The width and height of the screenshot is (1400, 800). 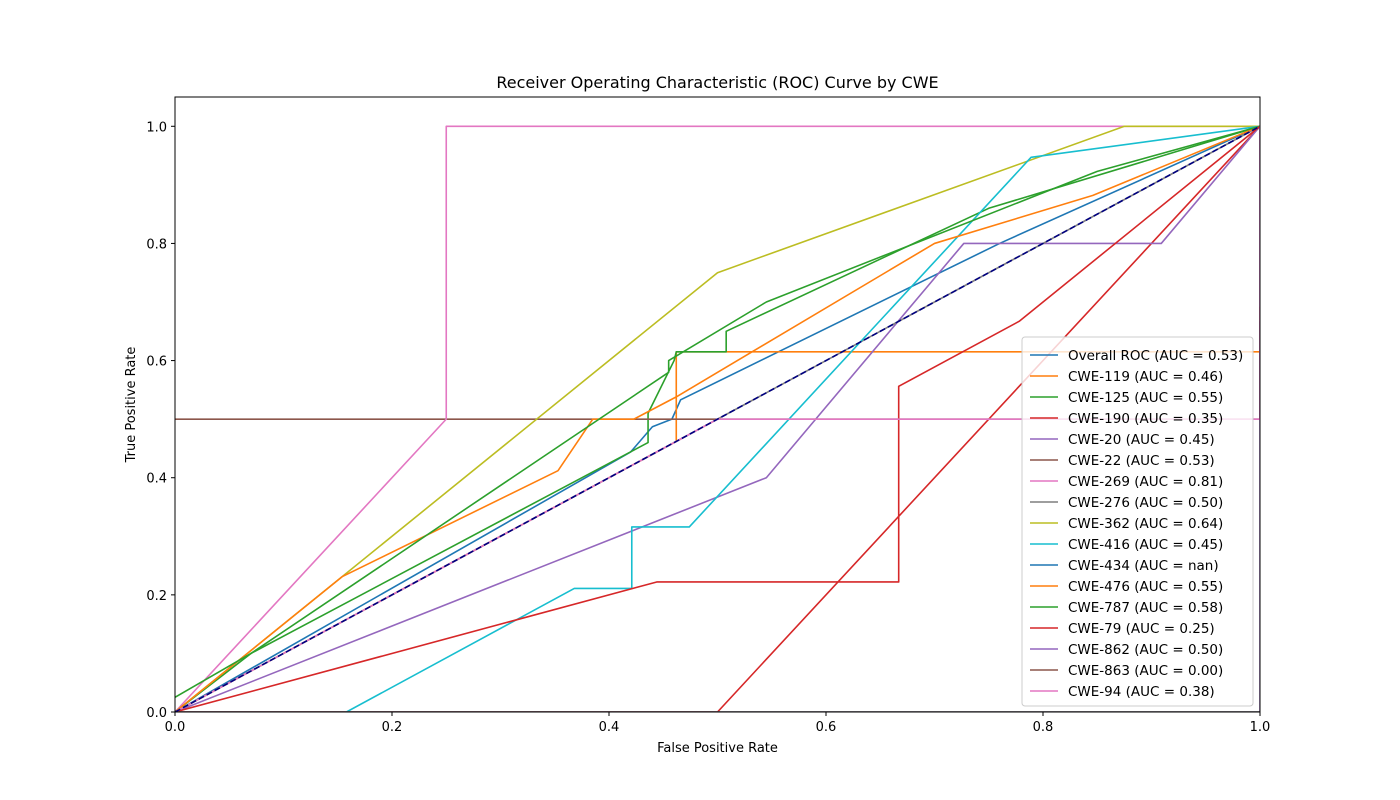 I want to click on x-tick-label: 0.2, so click(x=392, y=727).